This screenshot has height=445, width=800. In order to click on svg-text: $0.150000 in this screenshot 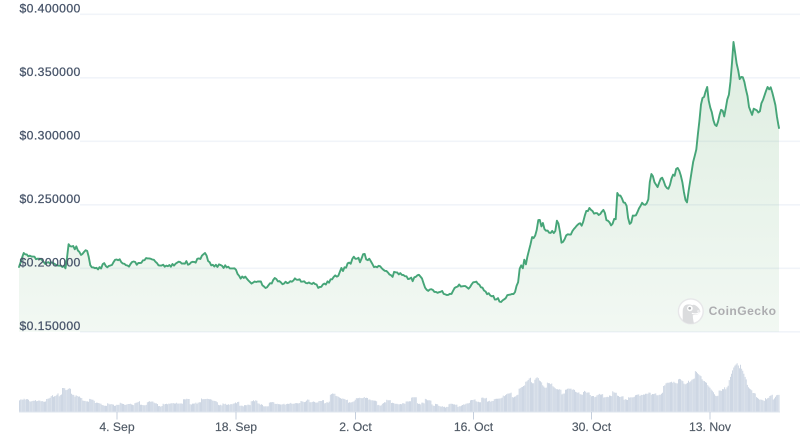, I will do `click(50, 326)`.